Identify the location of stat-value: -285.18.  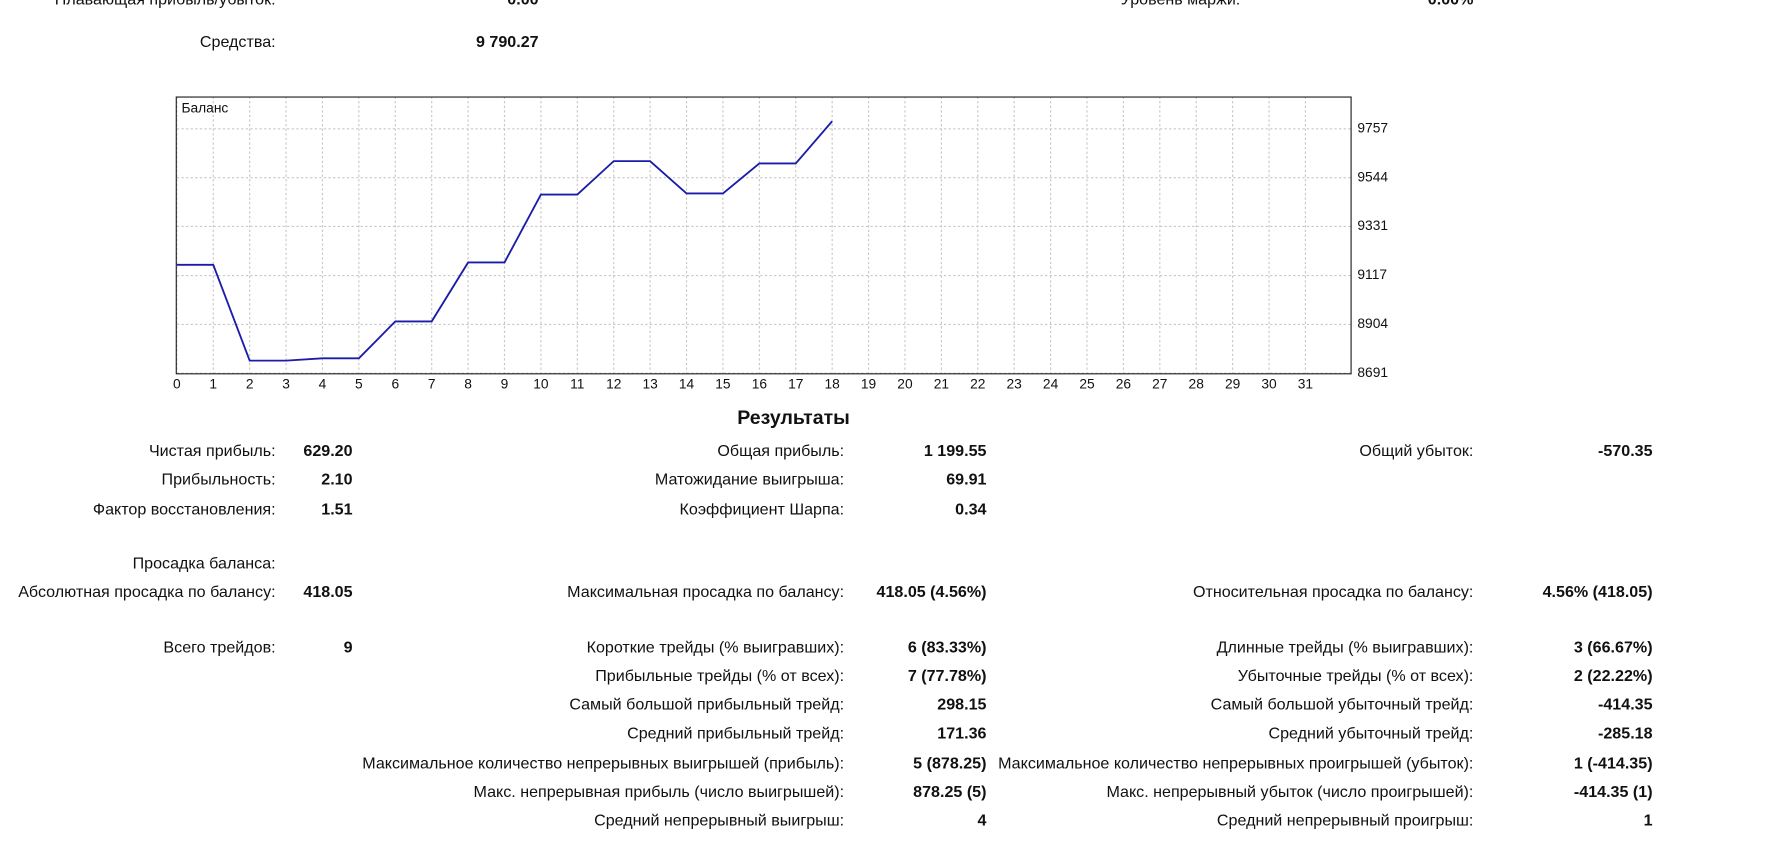
(1625, 733).